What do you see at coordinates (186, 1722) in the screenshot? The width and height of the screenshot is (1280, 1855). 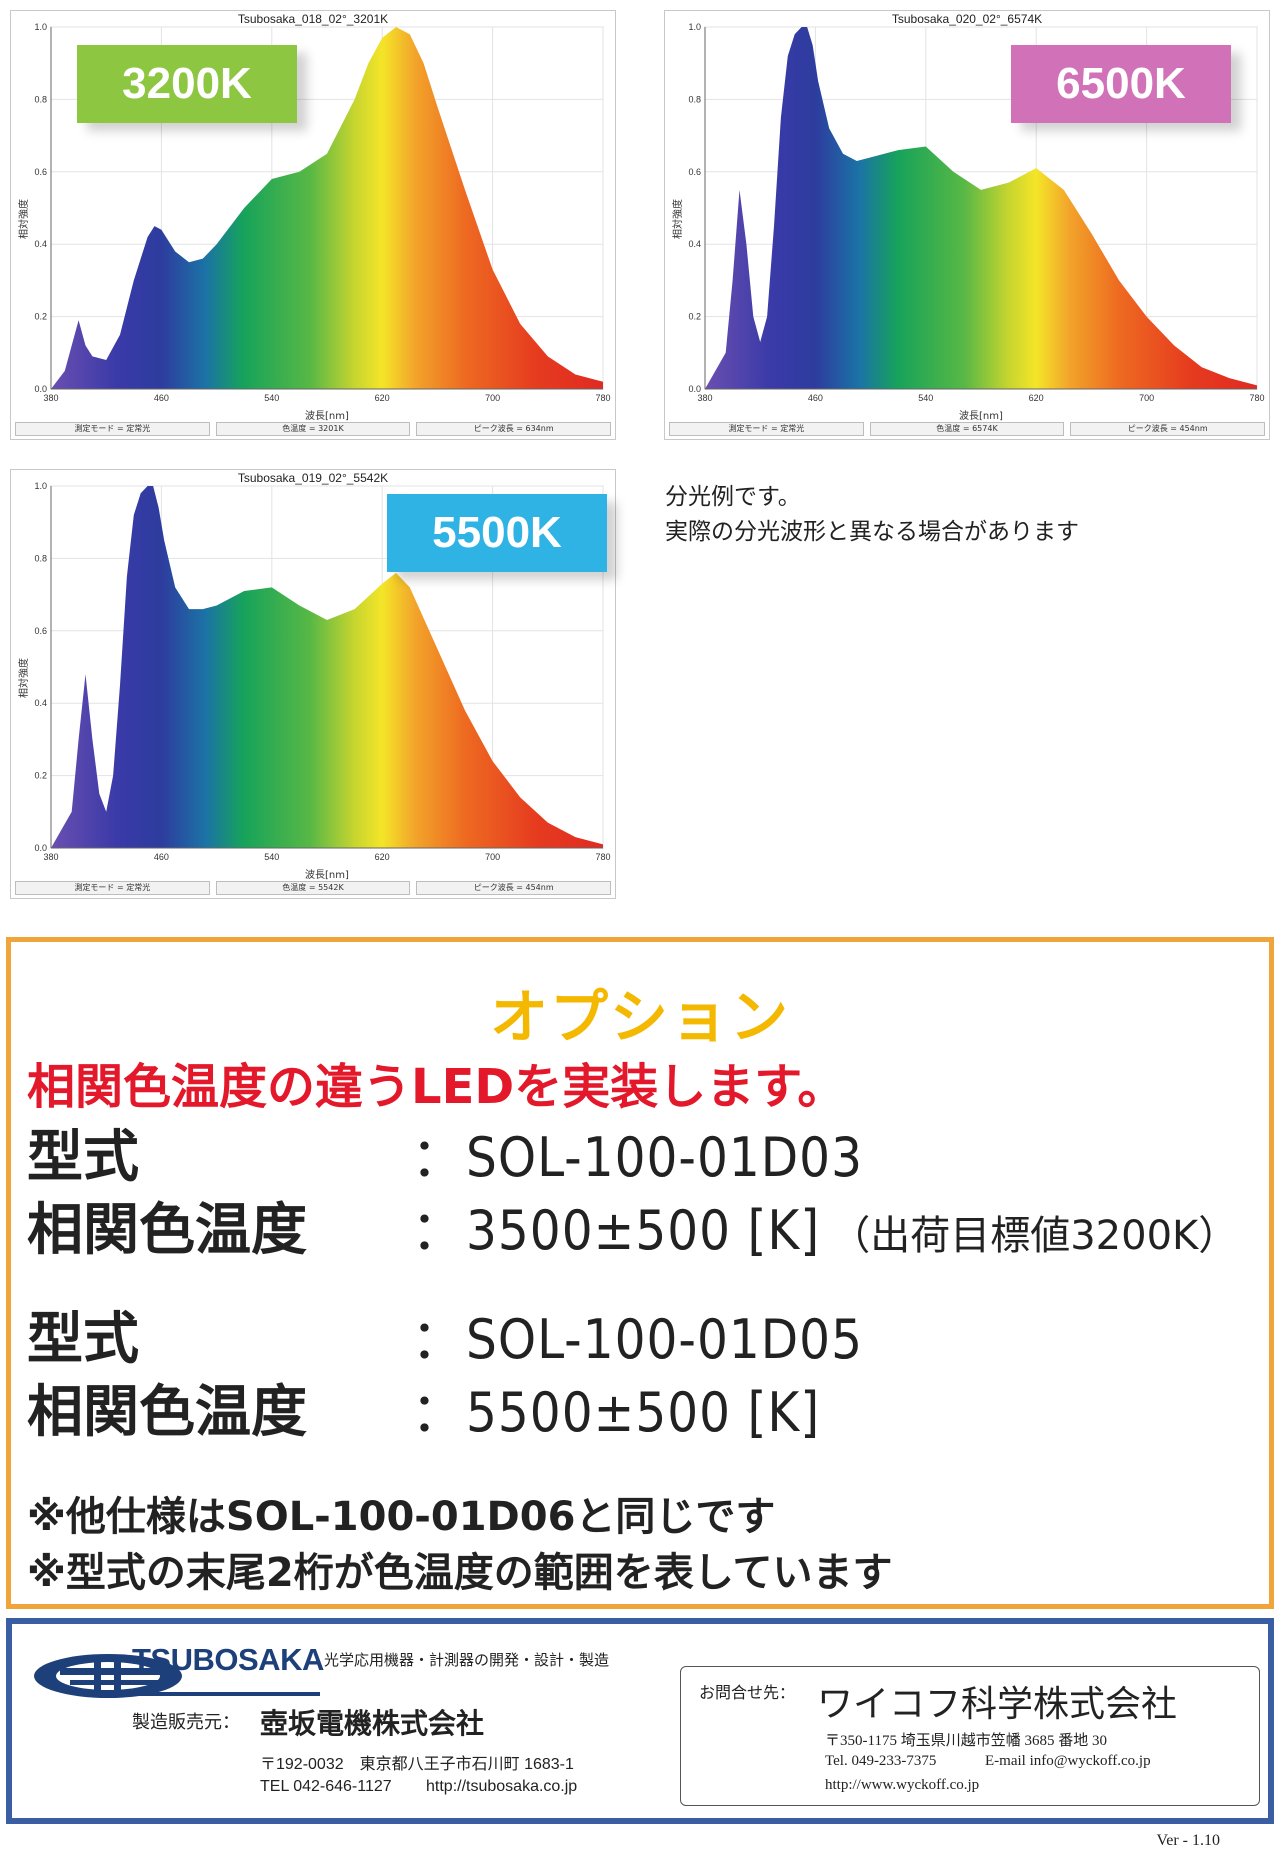 I see `maker-label: 製造販売元：` at bounding box center [186, 1722].